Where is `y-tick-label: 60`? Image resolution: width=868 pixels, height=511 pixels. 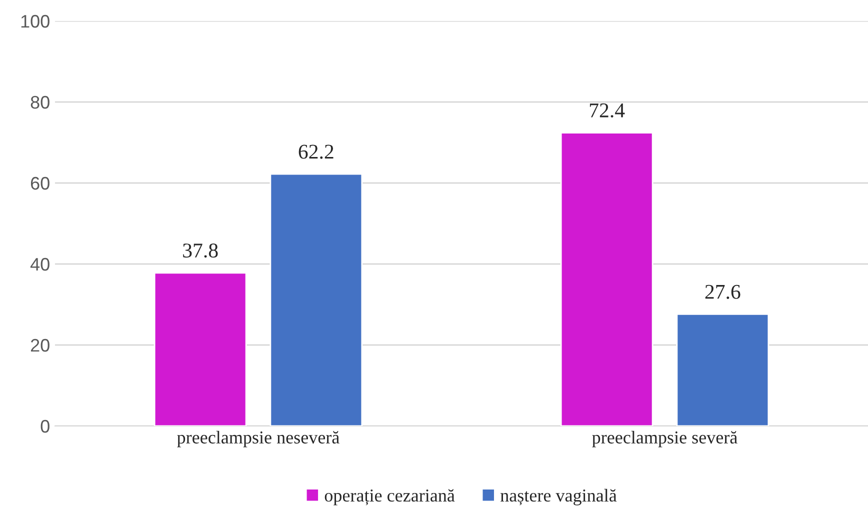
y-tick-label: 60 is located at coordinates (40, 183).